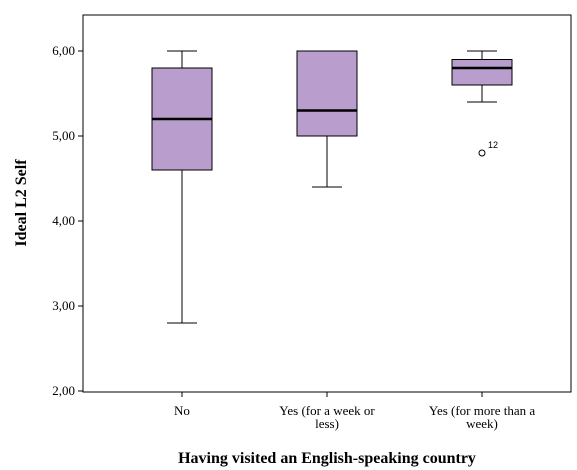 This screenshot has width=577, height=470. I want to click on x-category-label: Yes (for a week or, so click(327, 410).